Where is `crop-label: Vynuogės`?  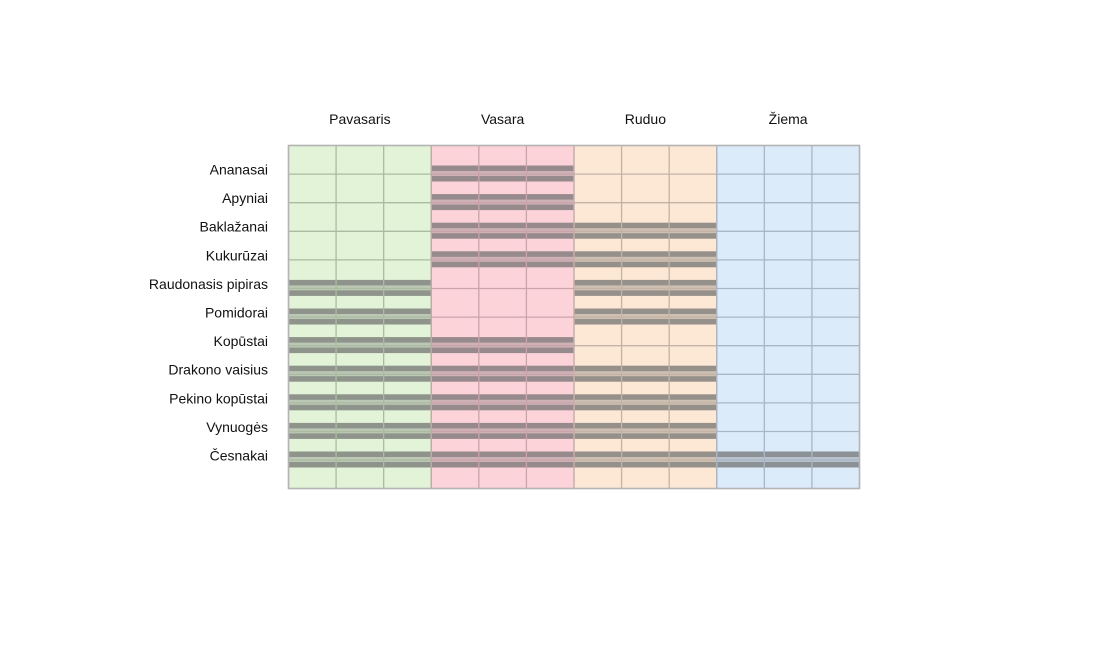
crop-label: Vynuogės is located at coordinates (237, 427).